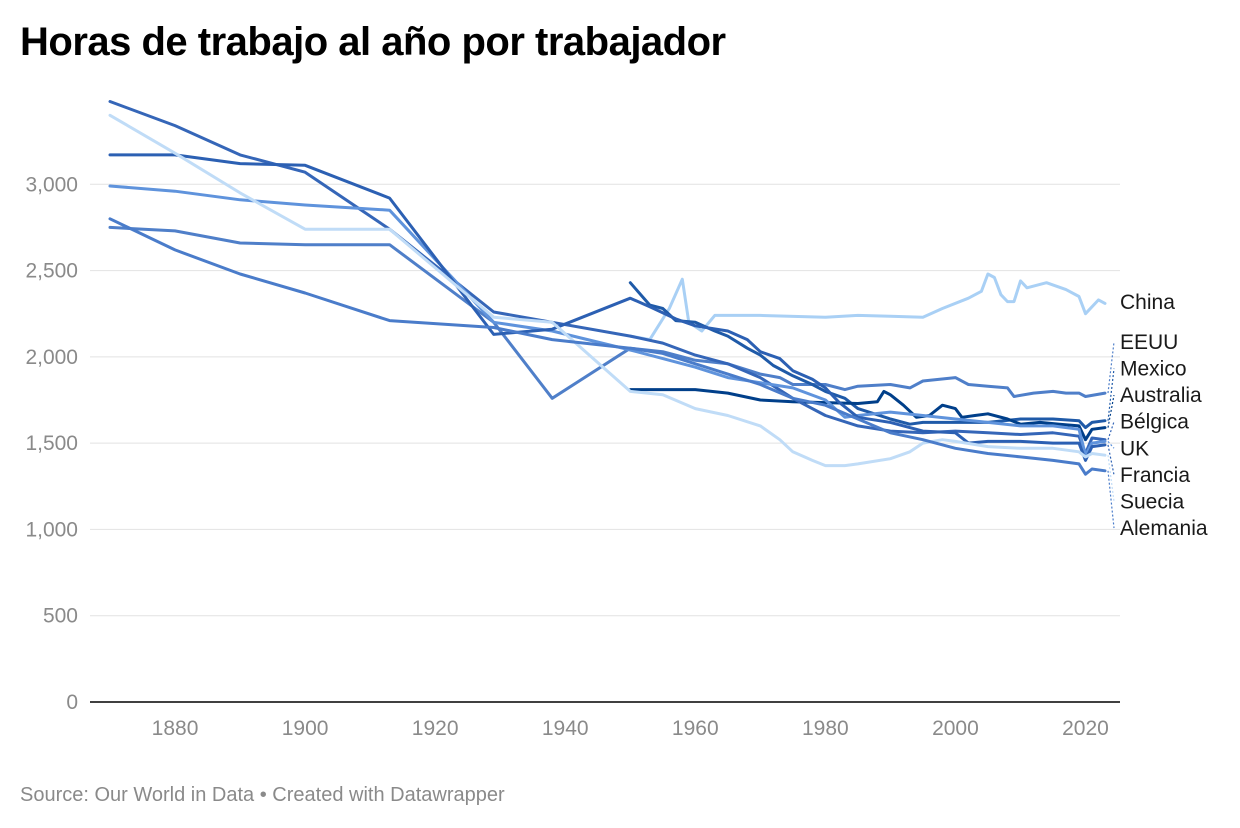  Describe the element at coordinates (72, 702) in the screenshot. I see `y-tick-label: 0` at that location.